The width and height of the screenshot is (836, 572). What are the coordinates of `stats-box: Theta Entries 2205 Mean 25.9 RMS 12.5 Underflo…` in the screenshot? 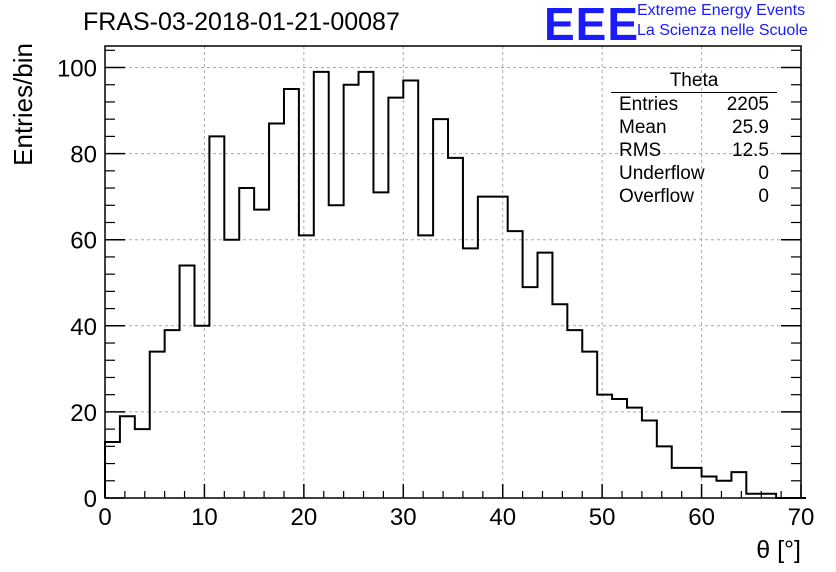 It's located at (694, 139).